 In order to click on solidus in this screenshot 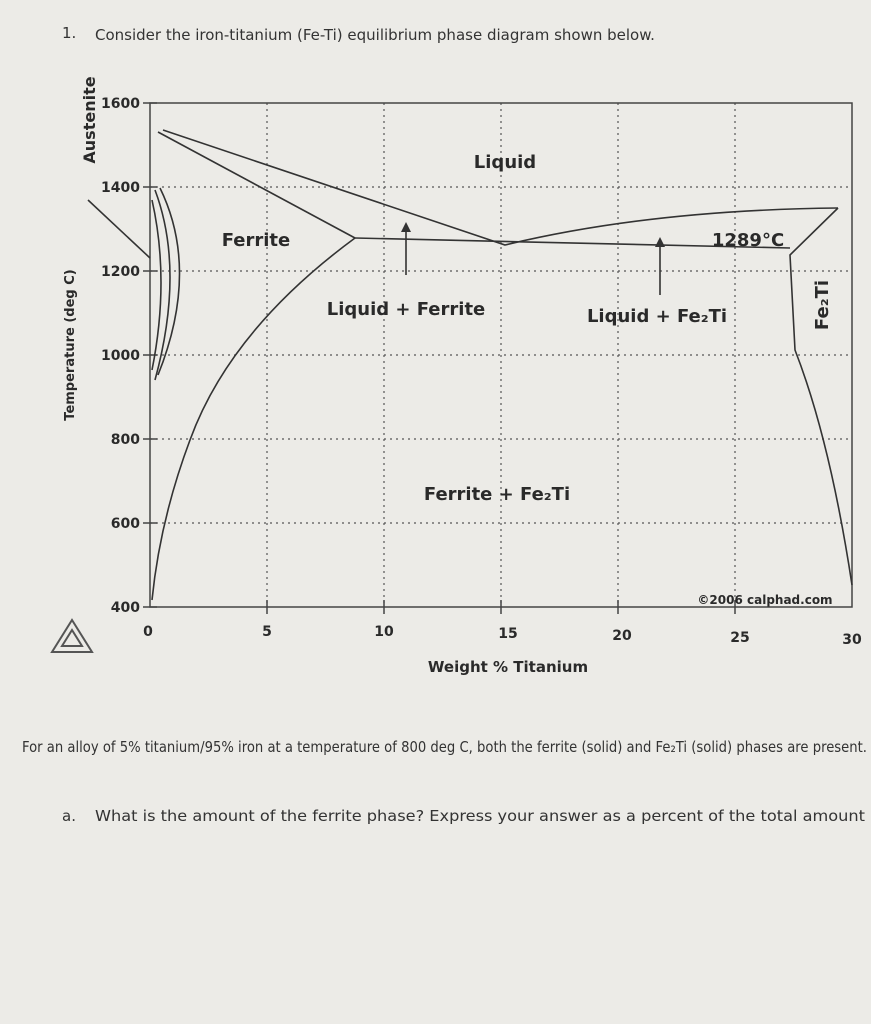, I will do `click(256, 185)`.